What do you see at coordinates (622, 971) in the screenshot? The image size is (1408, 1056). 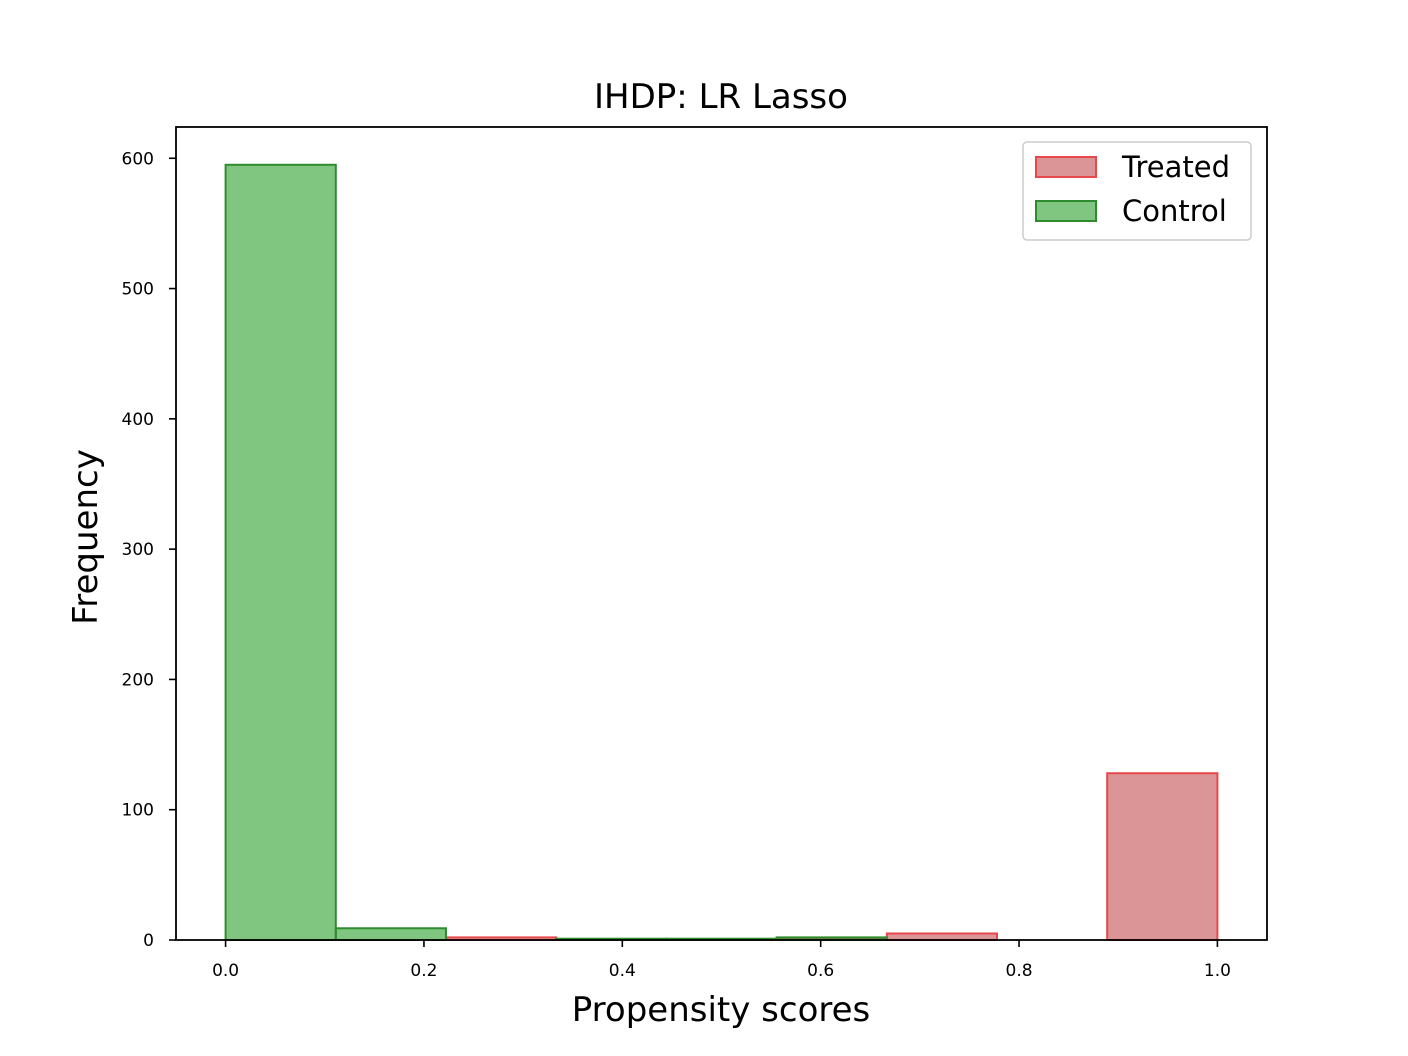 I see `x-tick-label: 0.4` at bounding box center [622, 971].